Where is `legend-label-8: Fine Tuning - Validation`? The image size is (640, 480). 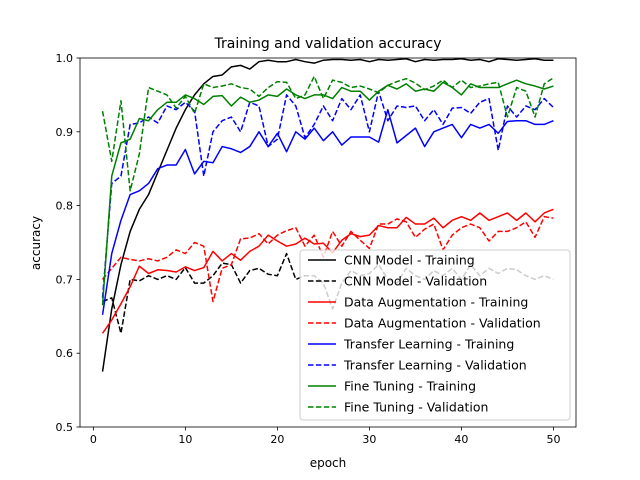 legend-label-8: Fine Tuning - Validation is located at coordinates (416, 407).